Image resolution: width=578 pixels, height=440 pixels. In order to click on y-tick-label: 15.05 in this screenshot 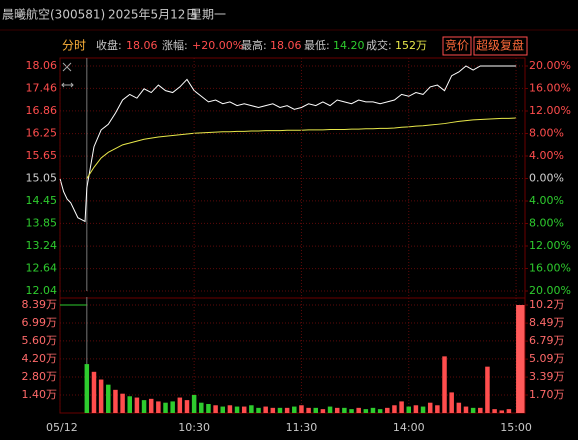, I will do `click(42, 178)`.